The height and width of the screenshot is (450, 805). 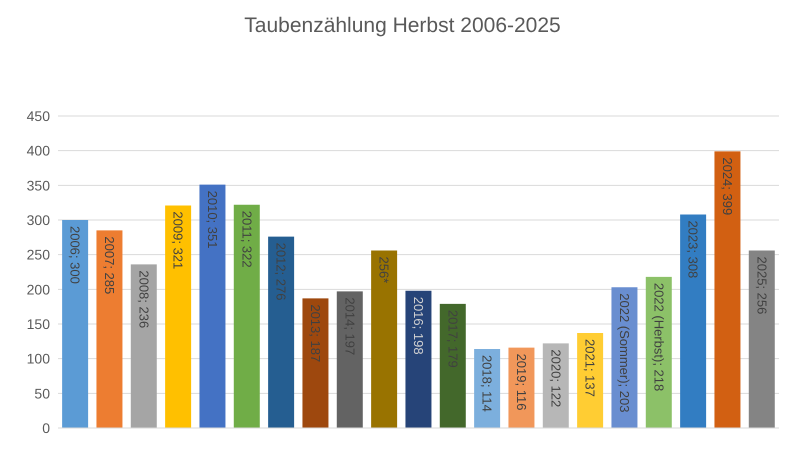 What do you see at coordinates (75, 255) in the screenshot?
I see `data-label: 2006; 300` at bounding box center [75, 255].